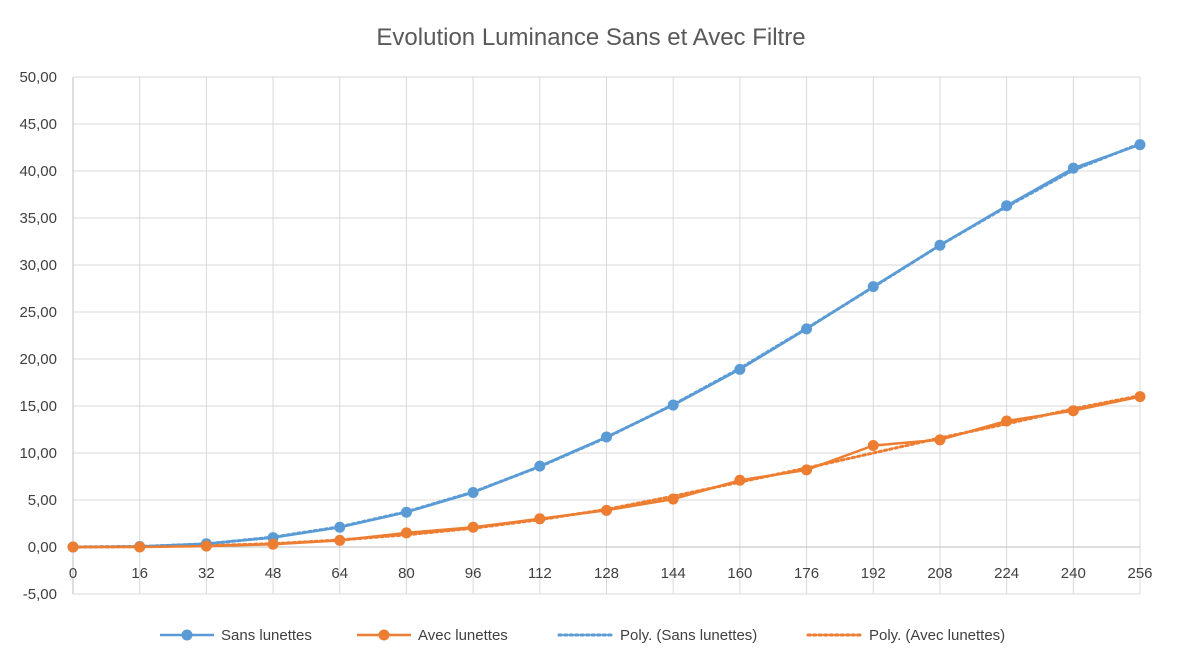 The image size is (1182, 665). What do you see at coordinates (273, 573) in the screenshot?
I see `x-tick-label: 48` at bounding box center [273, 573].